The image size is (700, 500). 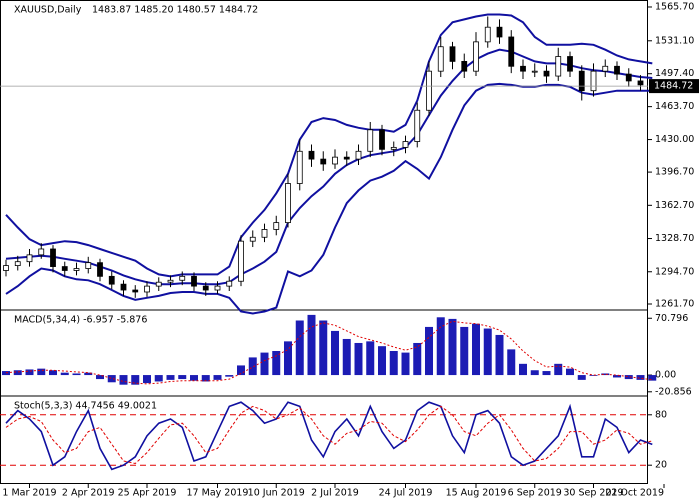 What do you see at coordinates (674, 40) in the screenshot?
I see `y-tick-label: 1531.10` at bounding box center [674, 40].